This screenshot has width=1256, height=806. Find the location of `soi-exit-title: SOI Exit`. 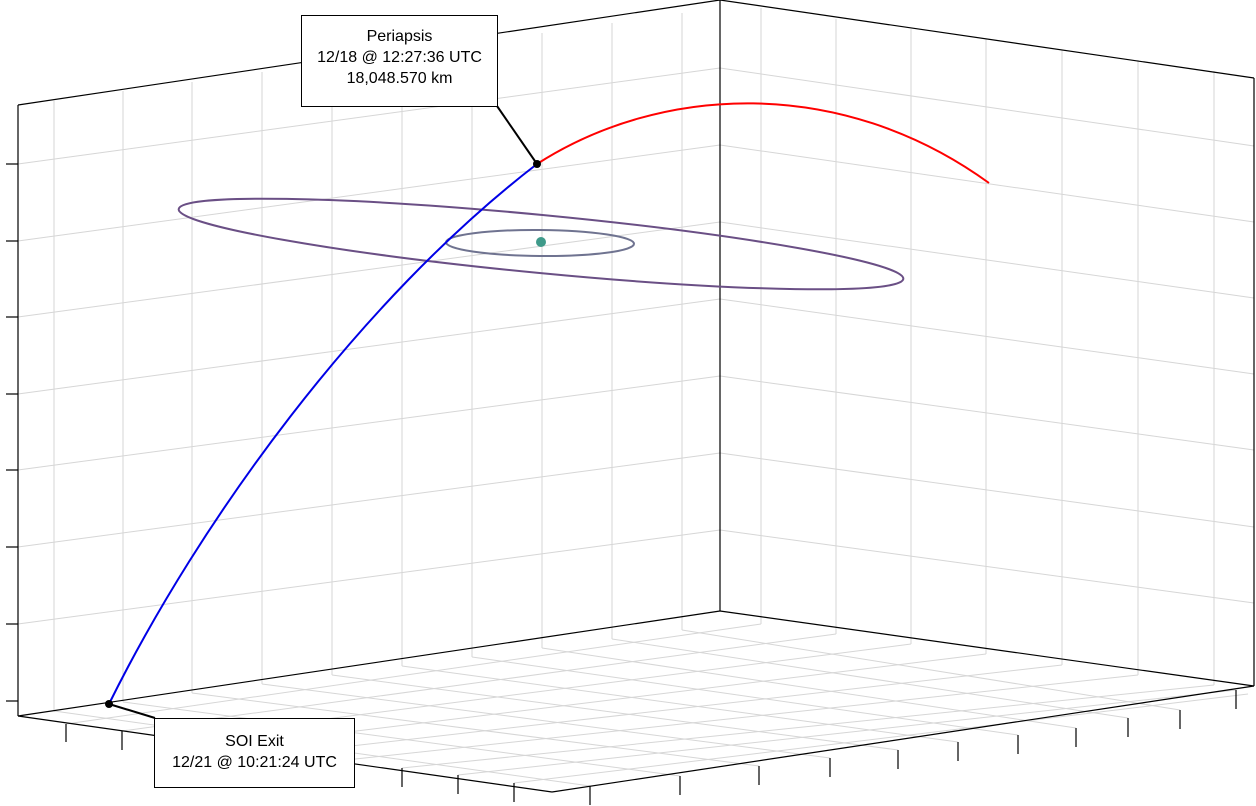

soi-exit-title: SOI Exit is located at coordinates (254, 741).